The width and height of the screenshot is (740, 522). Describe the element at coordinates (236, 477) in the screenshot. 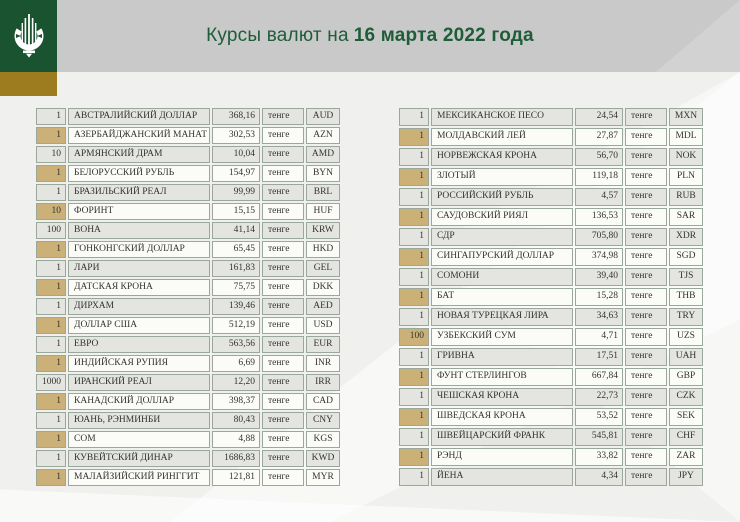

I see `rate-value-cell: 121,81` at that location.